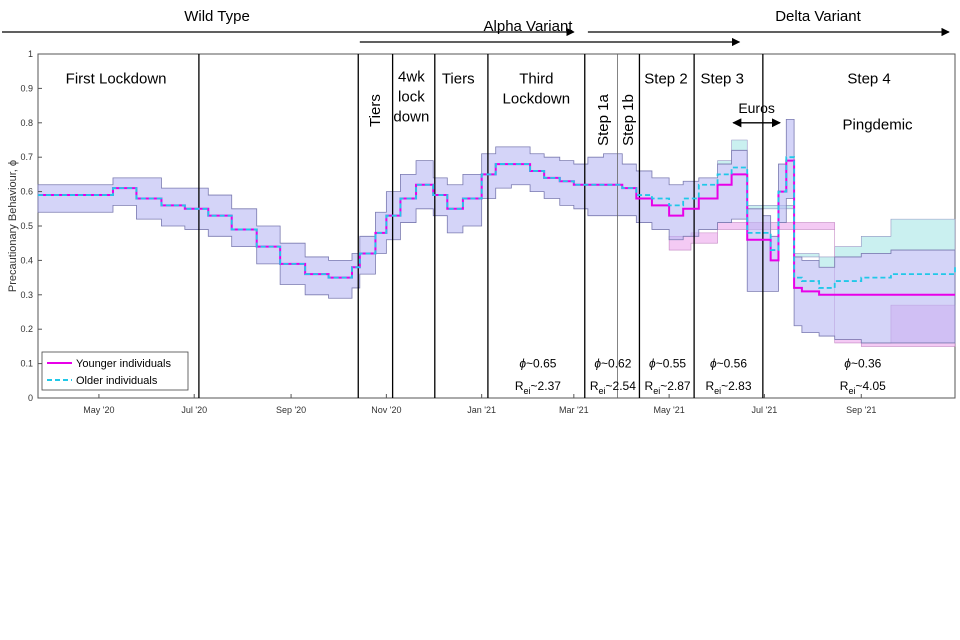 The image size is (960, 640). I want to click on r-annotation: Rei~2.87, so click(668, 387).